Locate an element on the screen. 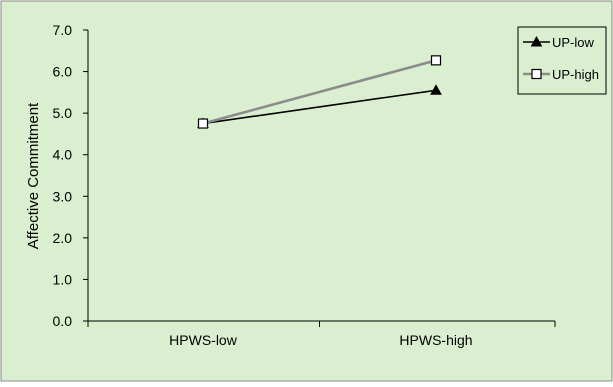 This screenshot has height=387, width=613. series-group is located at coordinates (319, 92).